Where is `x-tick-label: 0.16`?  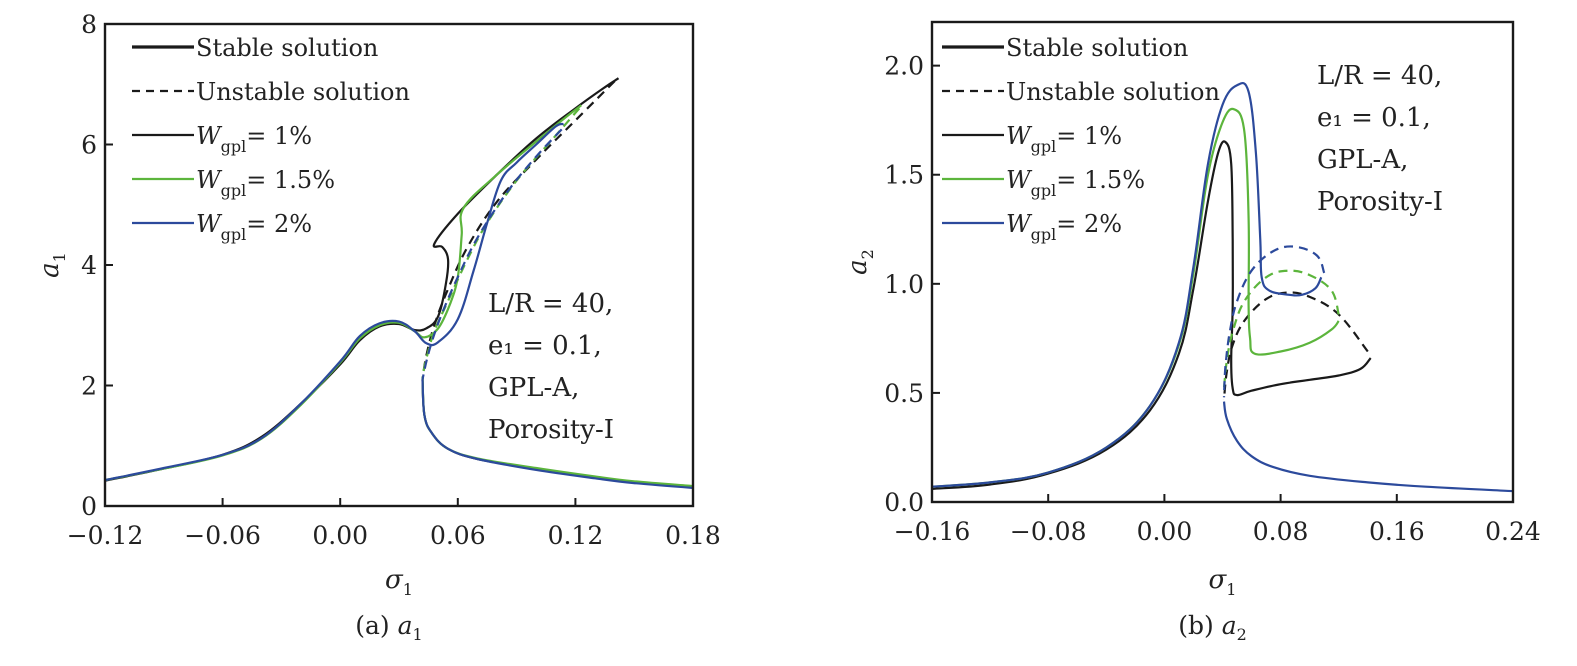
x-tick-label: 0.16 is located at coordinates (1397, 531).